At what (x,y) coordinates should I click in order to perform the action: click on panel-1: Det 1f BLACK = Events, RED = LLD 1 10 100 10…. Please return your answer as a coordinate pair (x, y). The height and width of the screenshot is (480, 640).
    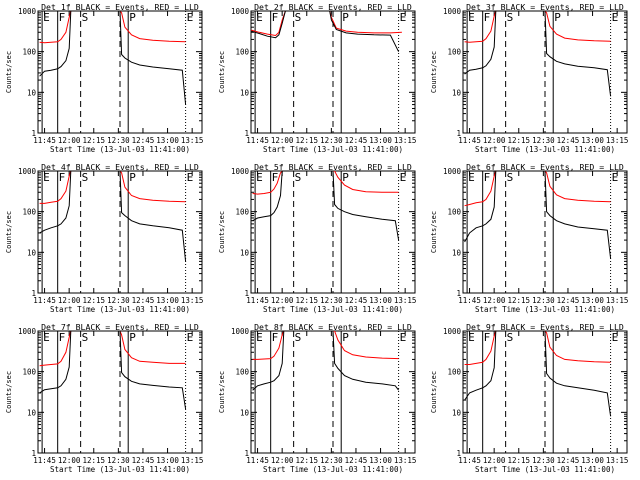
    Looking at the image, I should click on (104, 78).